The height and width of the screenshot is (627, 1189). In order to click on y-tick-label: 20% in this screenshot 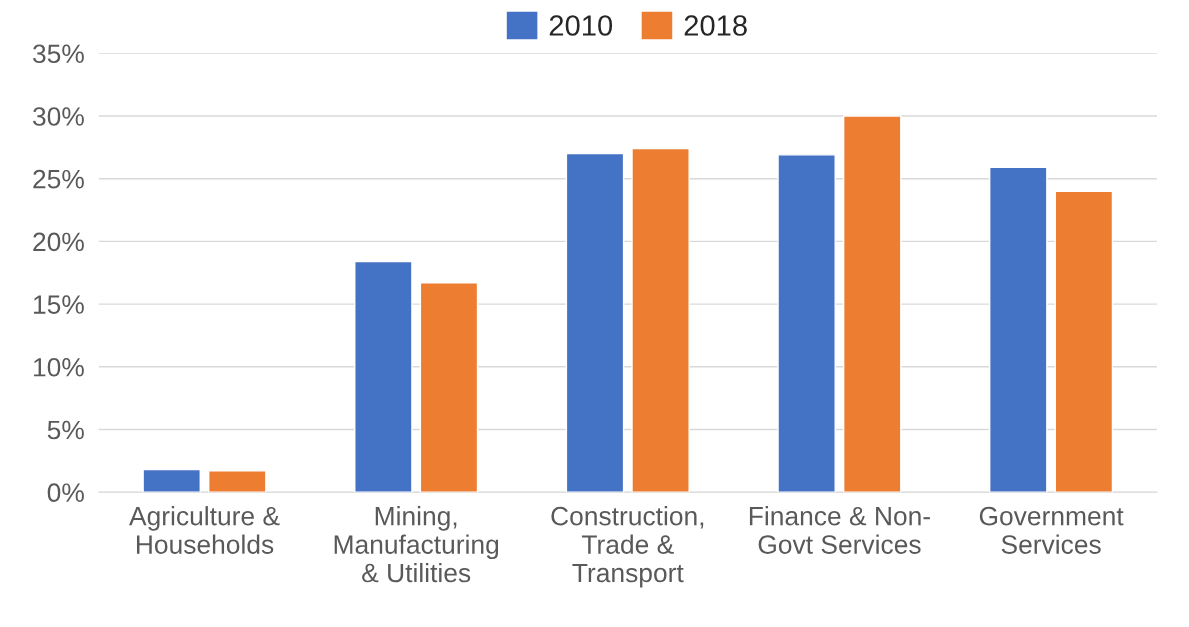, I will do `click(58, 242)`.